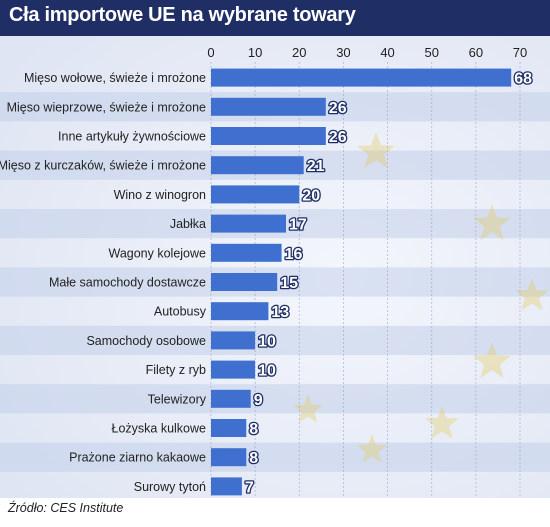 The height and width of the screenshot is (527, 550). What do you see at coordinates (210, 52) in the screenshot?
I see `tick-label: 0` at bounding box center [210, 52].